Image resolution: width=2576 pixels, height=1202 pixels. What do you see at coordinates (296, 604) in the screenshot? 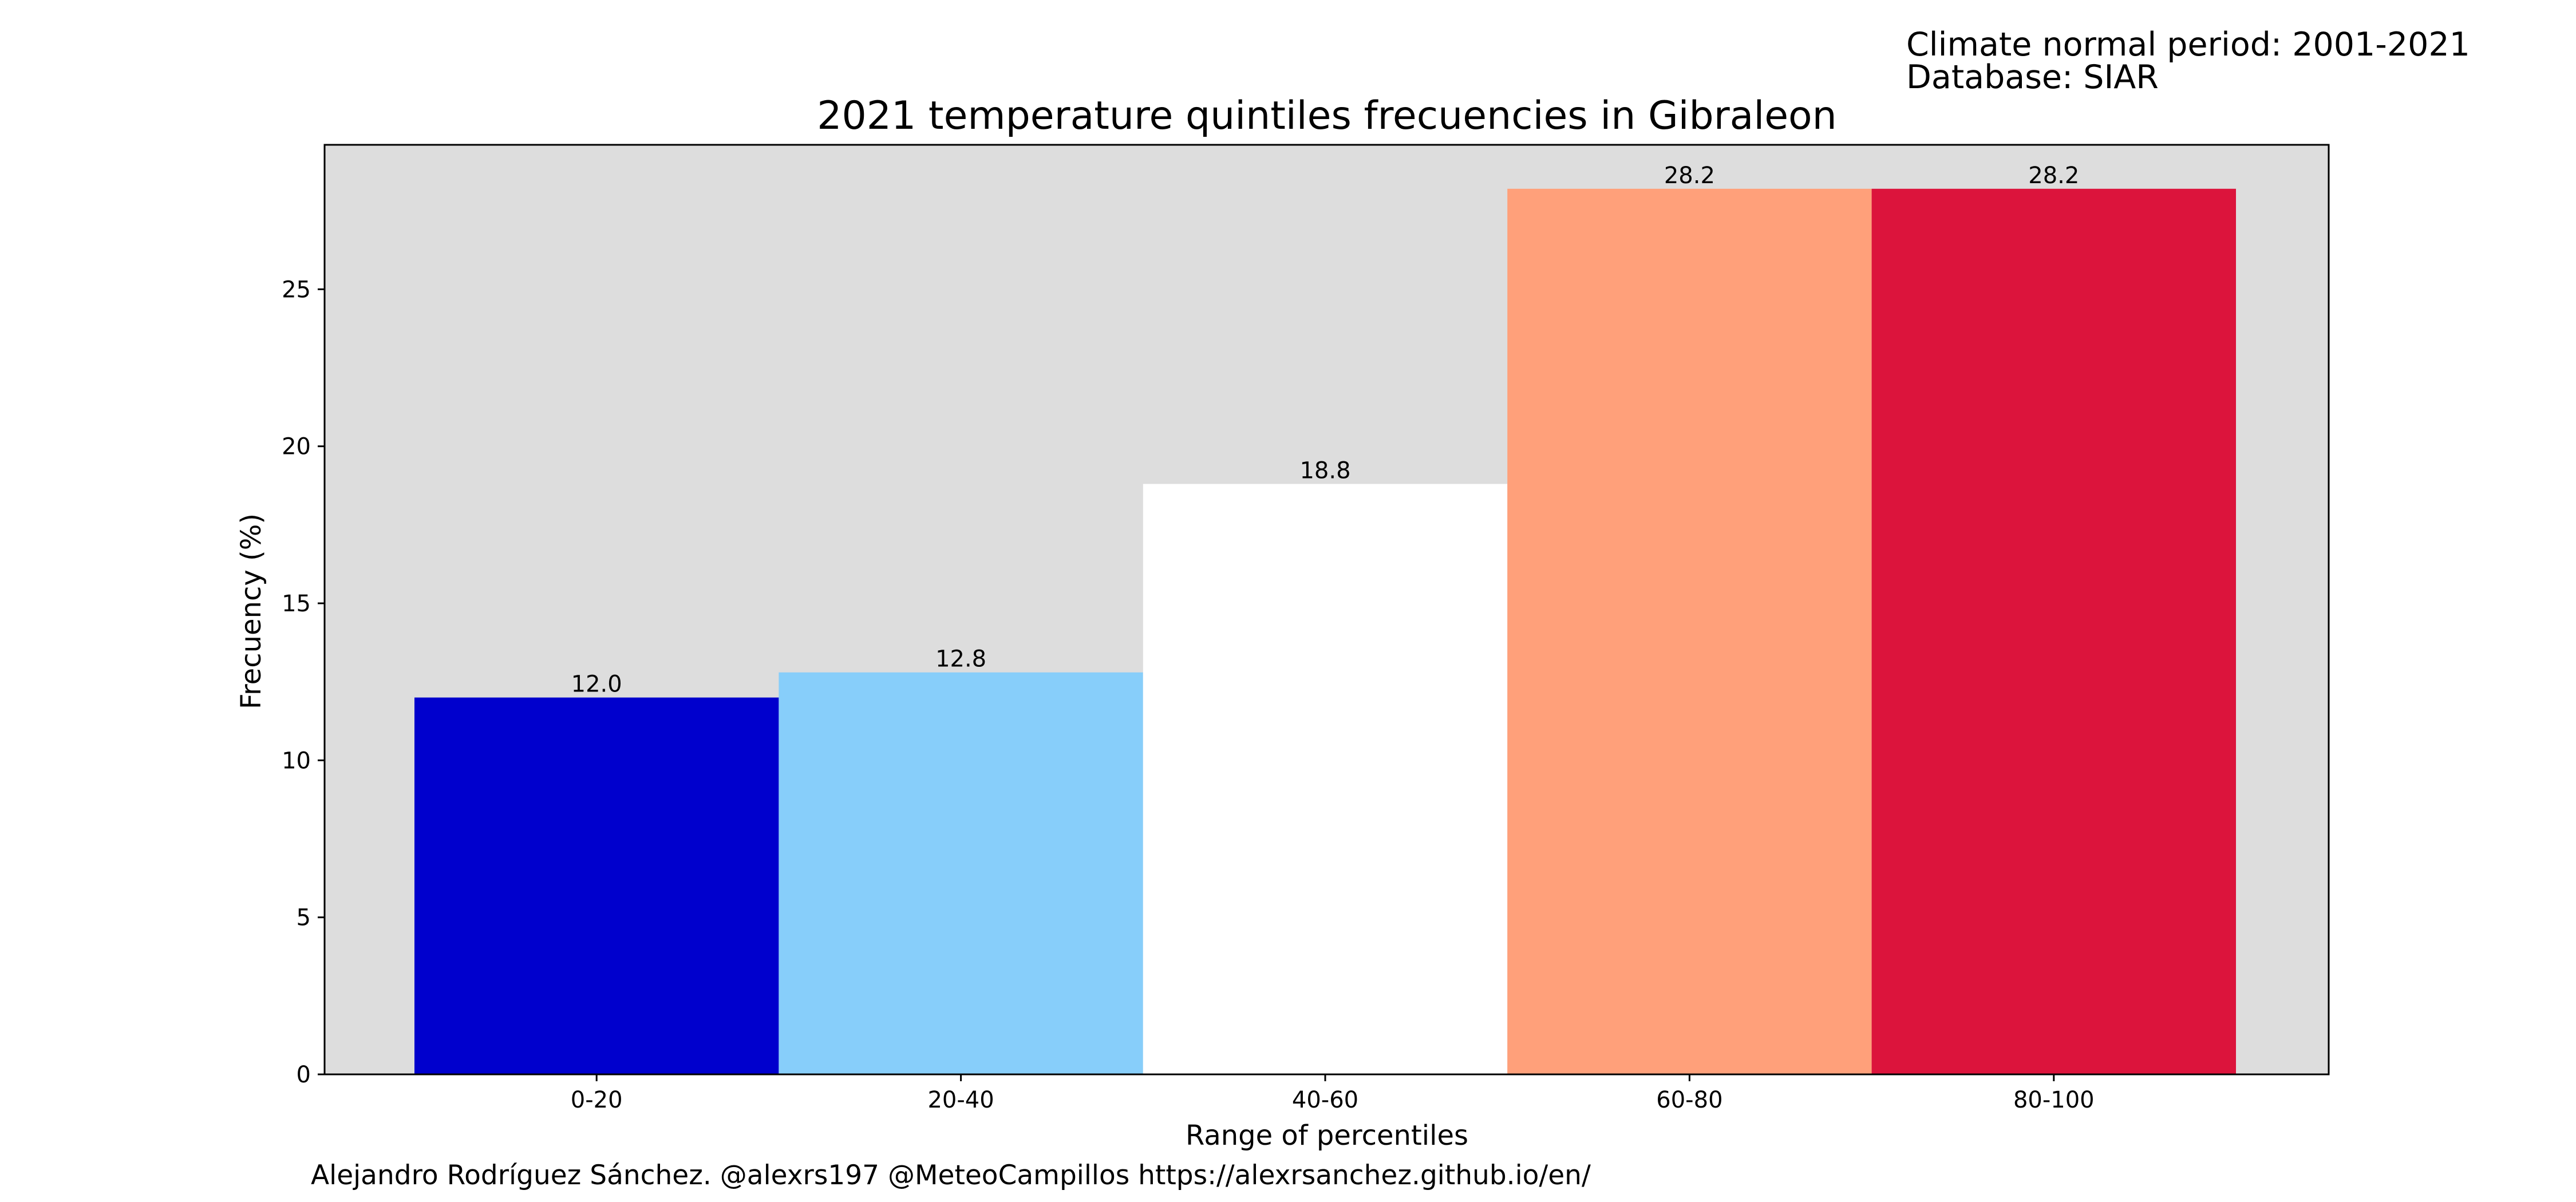
I see `y-tick-label: 15` at bounding box center [296, 604].